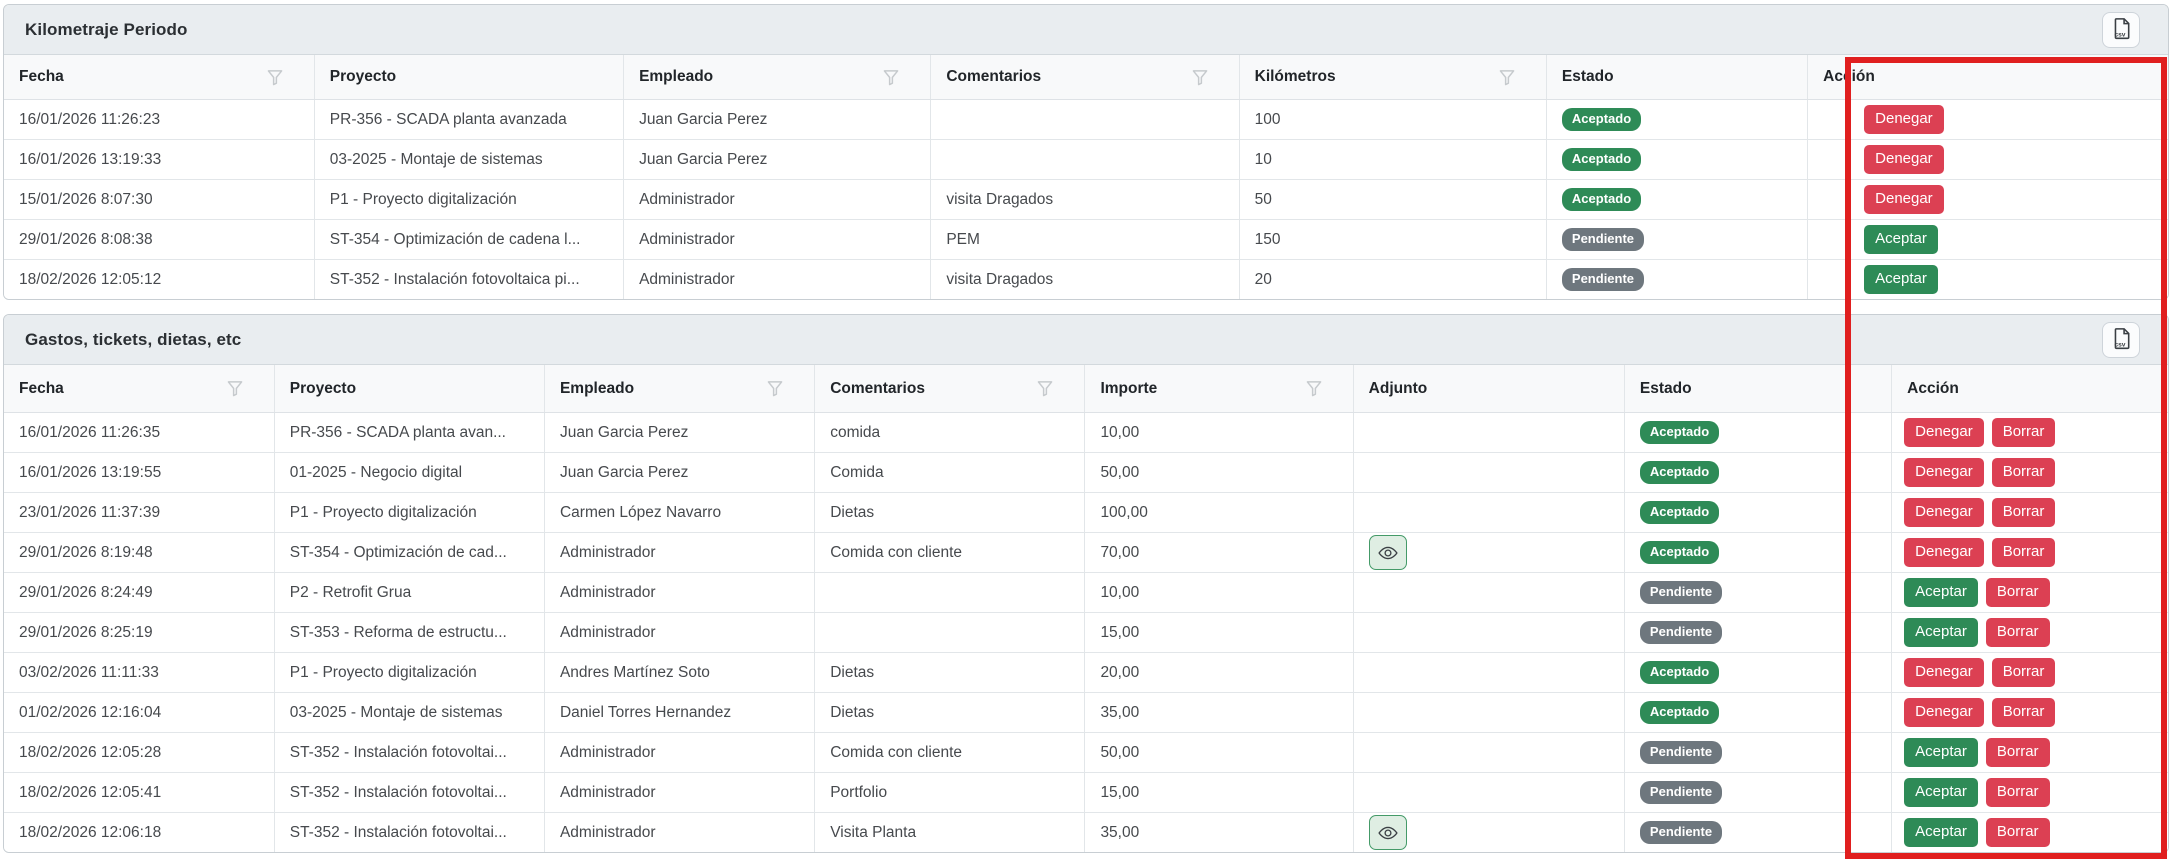  What do you see at coordinates (1219, 792) in the screenshot?
I see `cell-importe: 15,00` at bounding box center [1219, 792].